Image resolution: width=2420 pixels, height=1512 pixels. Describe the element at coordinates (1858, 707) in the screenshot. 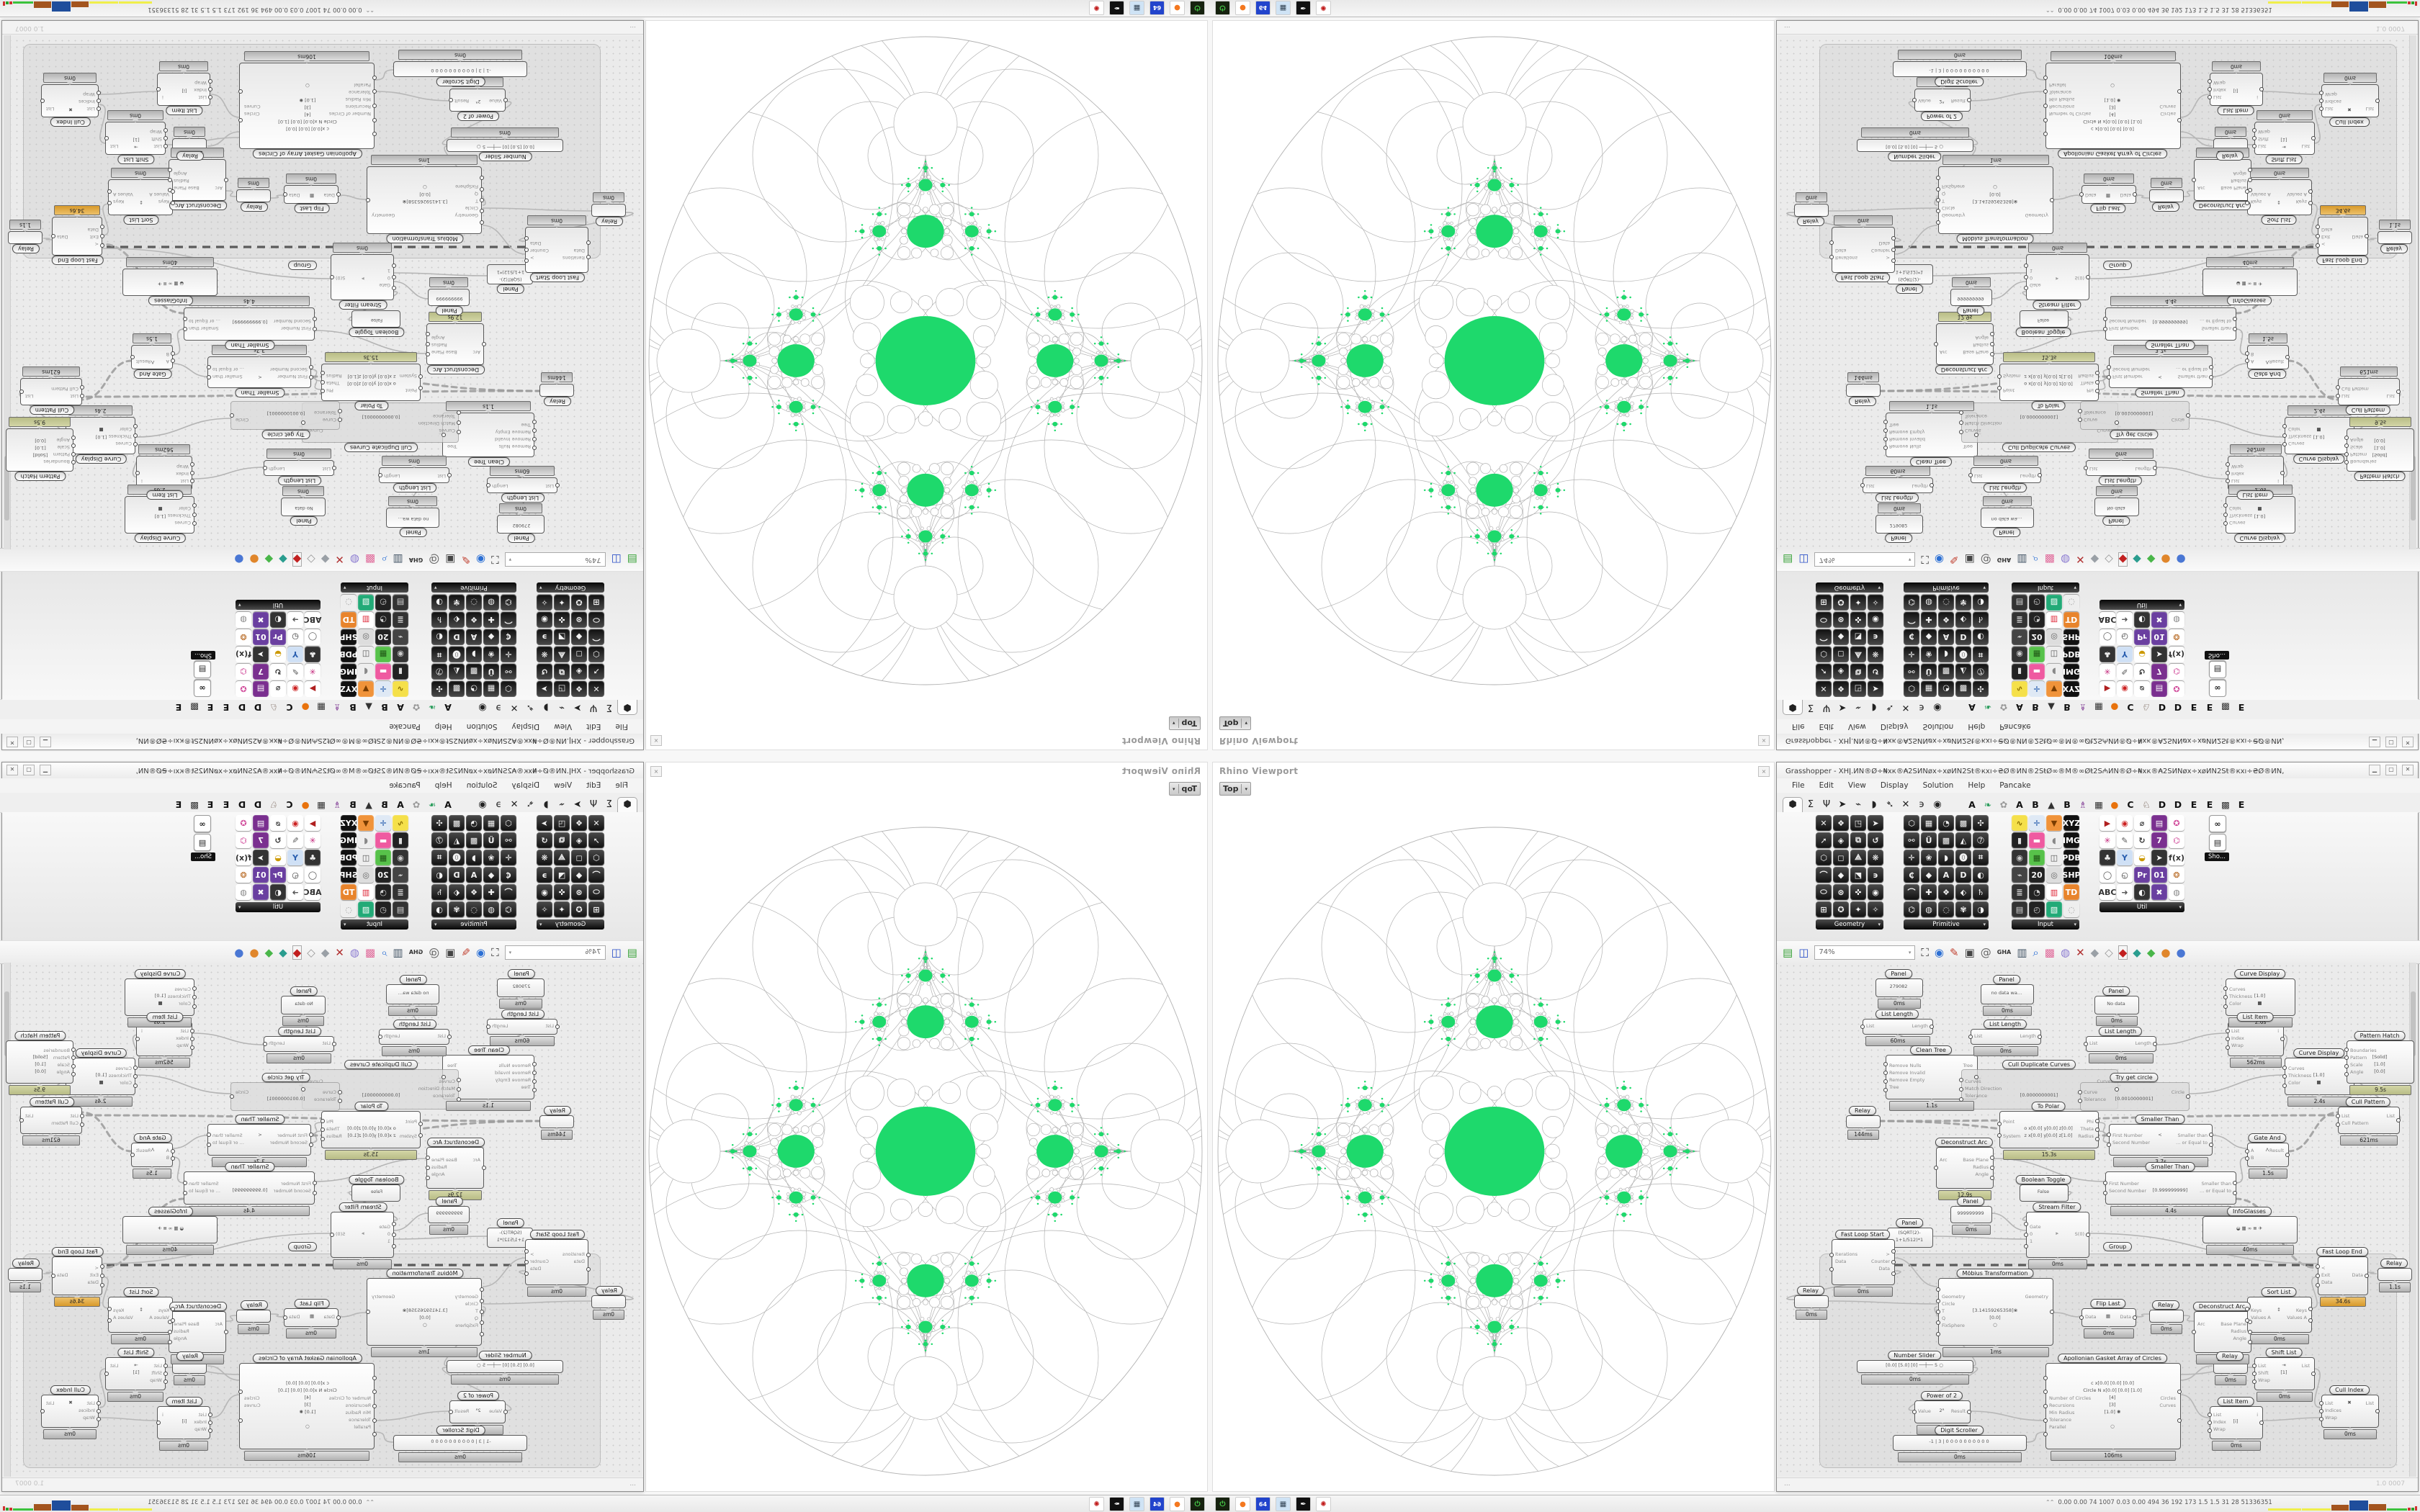

I see `category-tab-4-icon: ⌁` at that location.